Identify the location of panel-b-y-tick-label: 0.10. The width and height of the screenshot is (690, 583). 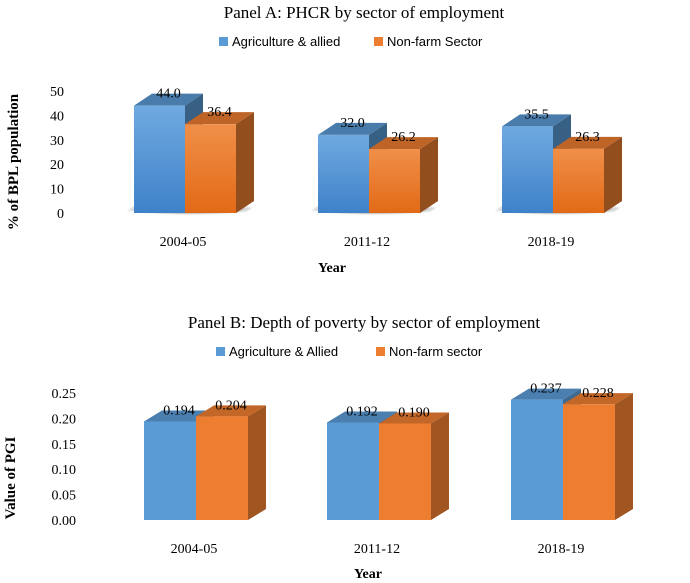
(64, 470).